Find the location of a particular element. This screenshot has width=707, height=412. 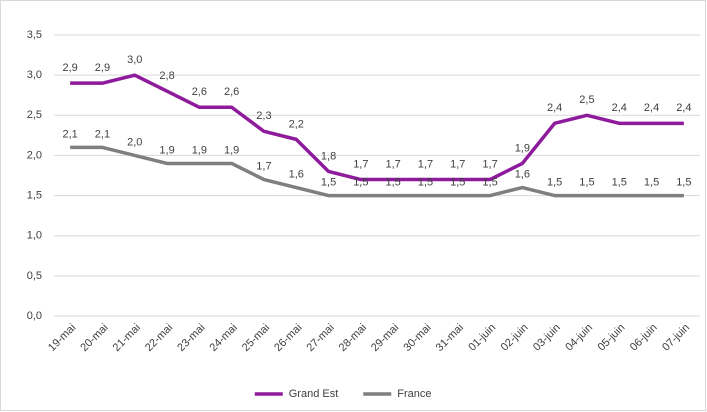

data-label: 1,8 is located at coordinates (328, 156).